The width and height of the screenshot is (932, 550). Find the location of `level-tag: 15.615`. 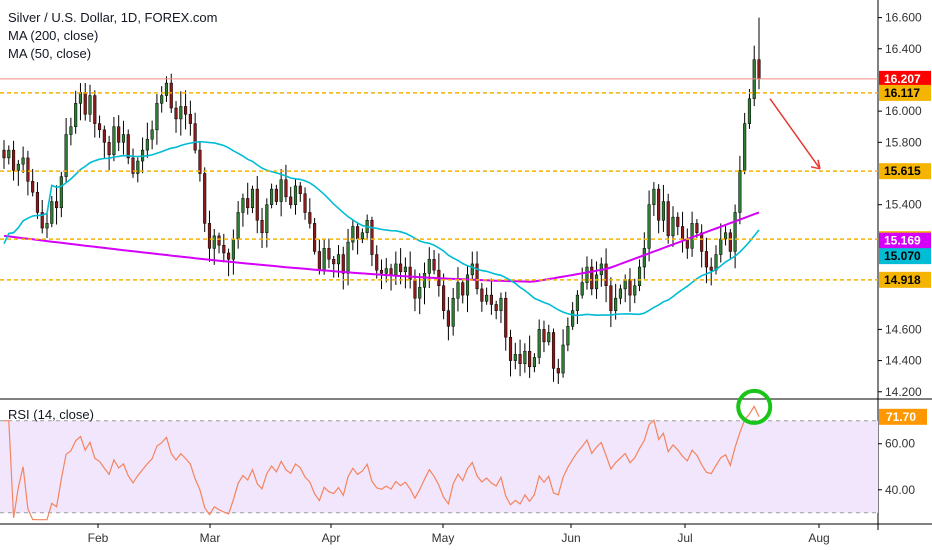

level-tag: 15.615 is located at coordinates (902, 171).